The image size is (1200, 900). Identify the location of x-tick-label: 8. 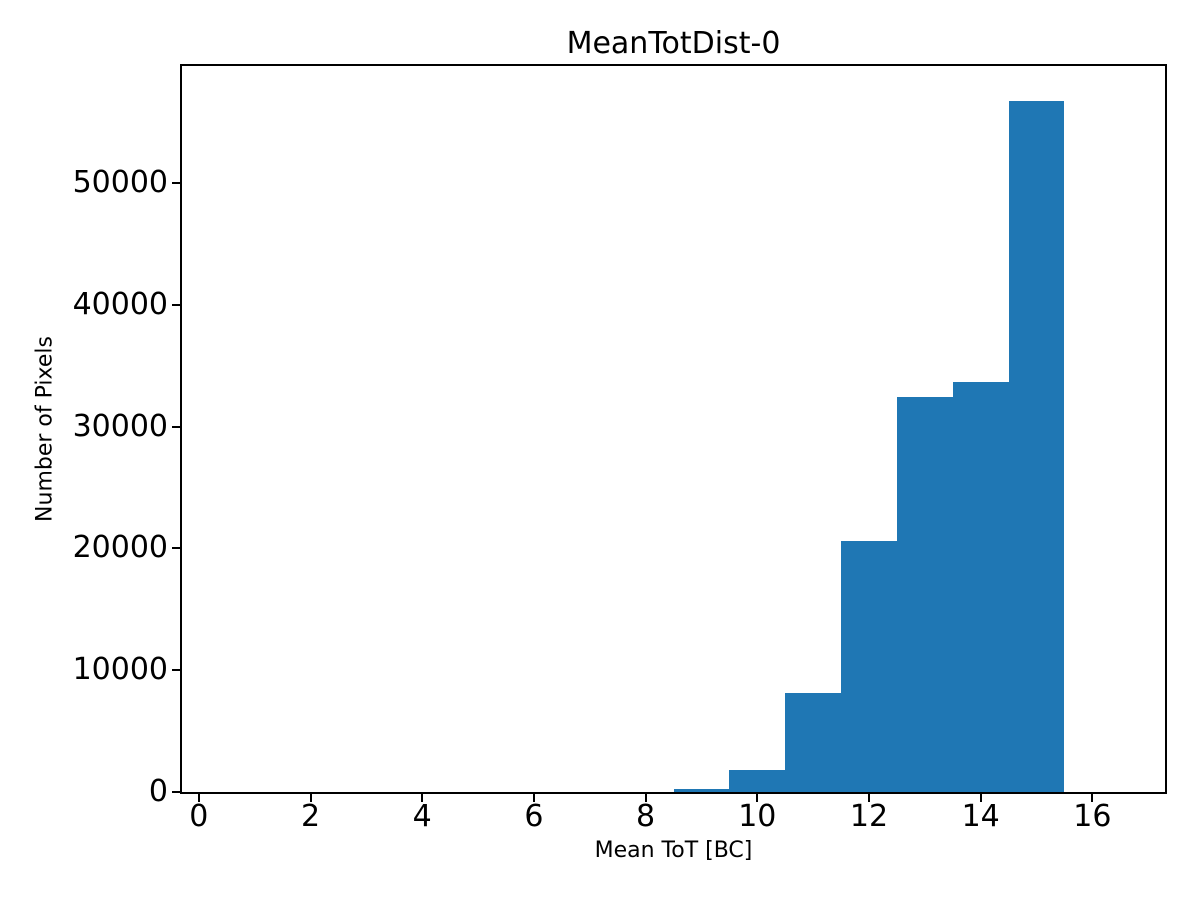
(646, 816).